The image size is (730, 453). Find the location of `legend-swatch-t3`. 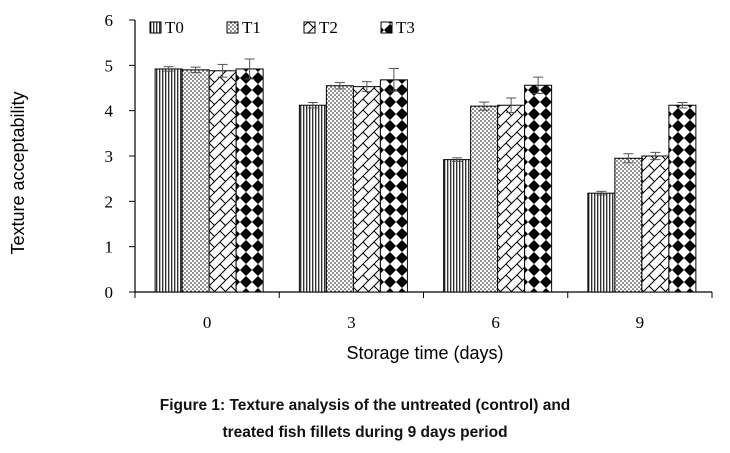

legend-swatch-t3 is located at coordinates (386, 27).